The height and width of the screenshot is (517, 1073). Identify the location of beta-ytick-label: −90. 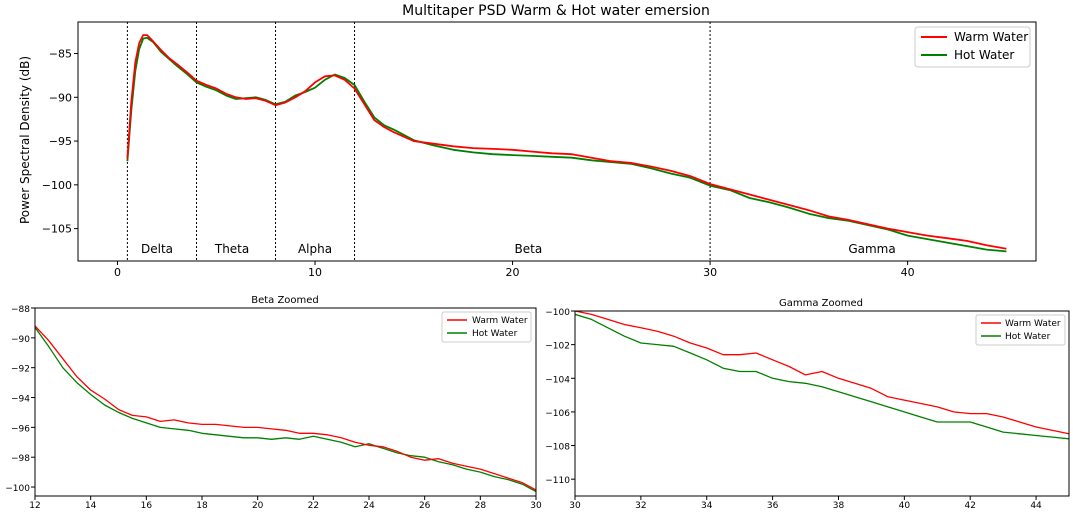
(20, 340).